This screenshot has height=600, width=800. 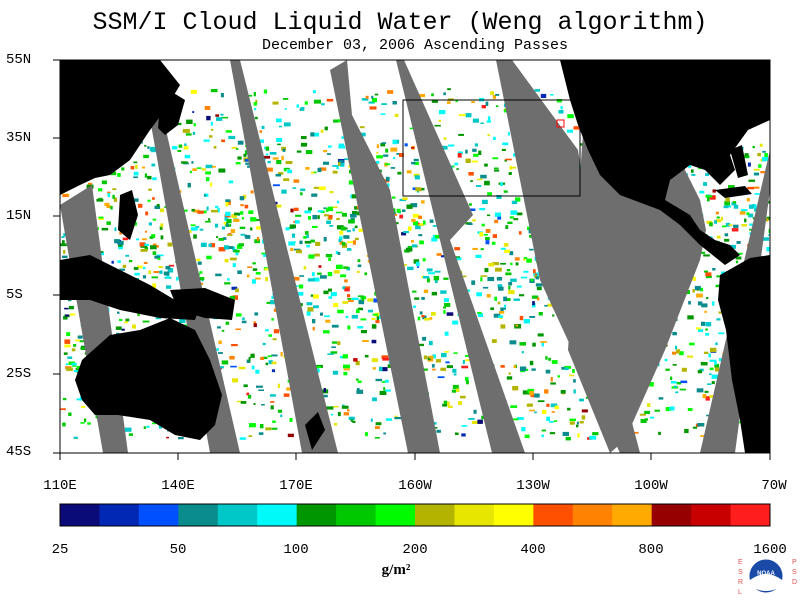 I want to click on colorbar-label-50: 50, so click(x=178, y=550).